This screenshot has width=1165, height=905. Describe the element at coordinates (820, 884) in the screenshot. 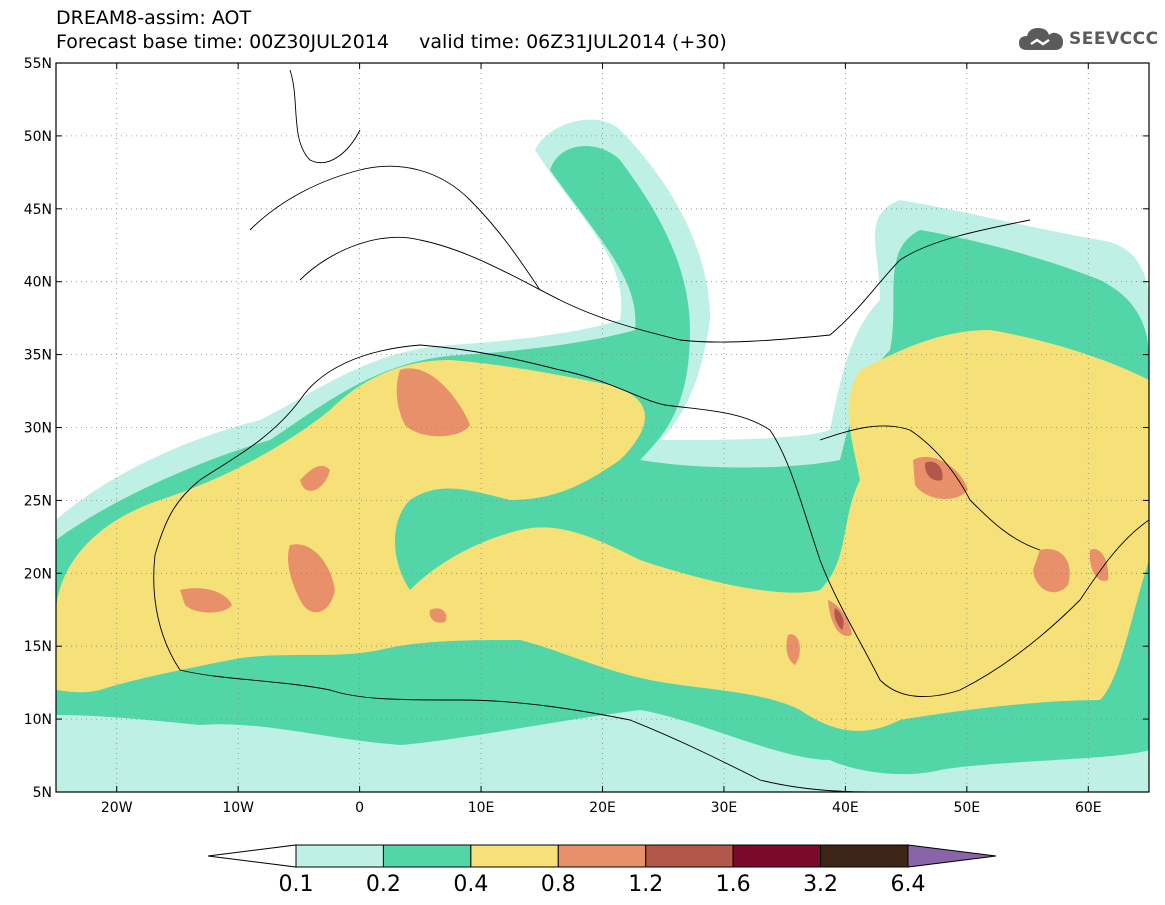

I see `colorbar-level-label: 3.2` at that location.